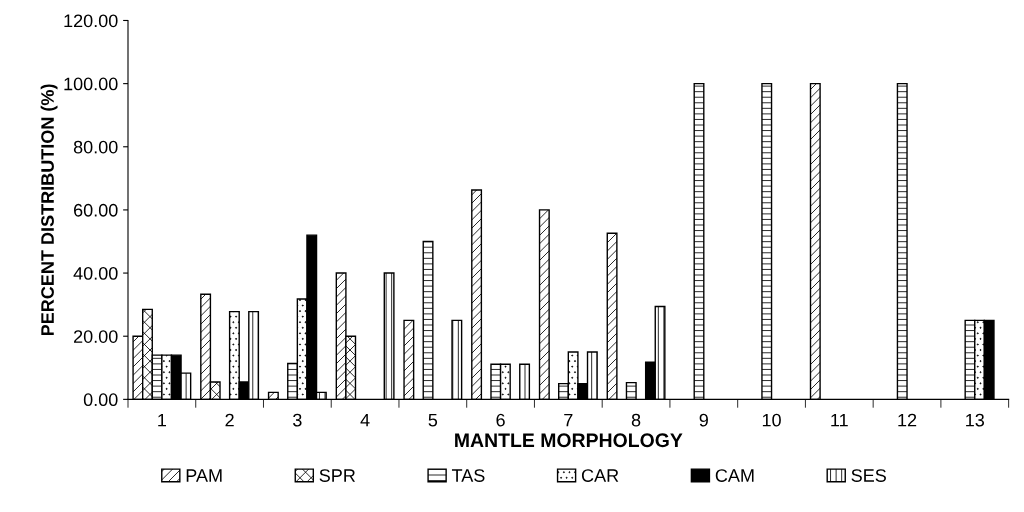  What do you see at coordinates (500, 420) in the screenshot?
I see `x-tick-label: 6` at bounding box center [500, 420].